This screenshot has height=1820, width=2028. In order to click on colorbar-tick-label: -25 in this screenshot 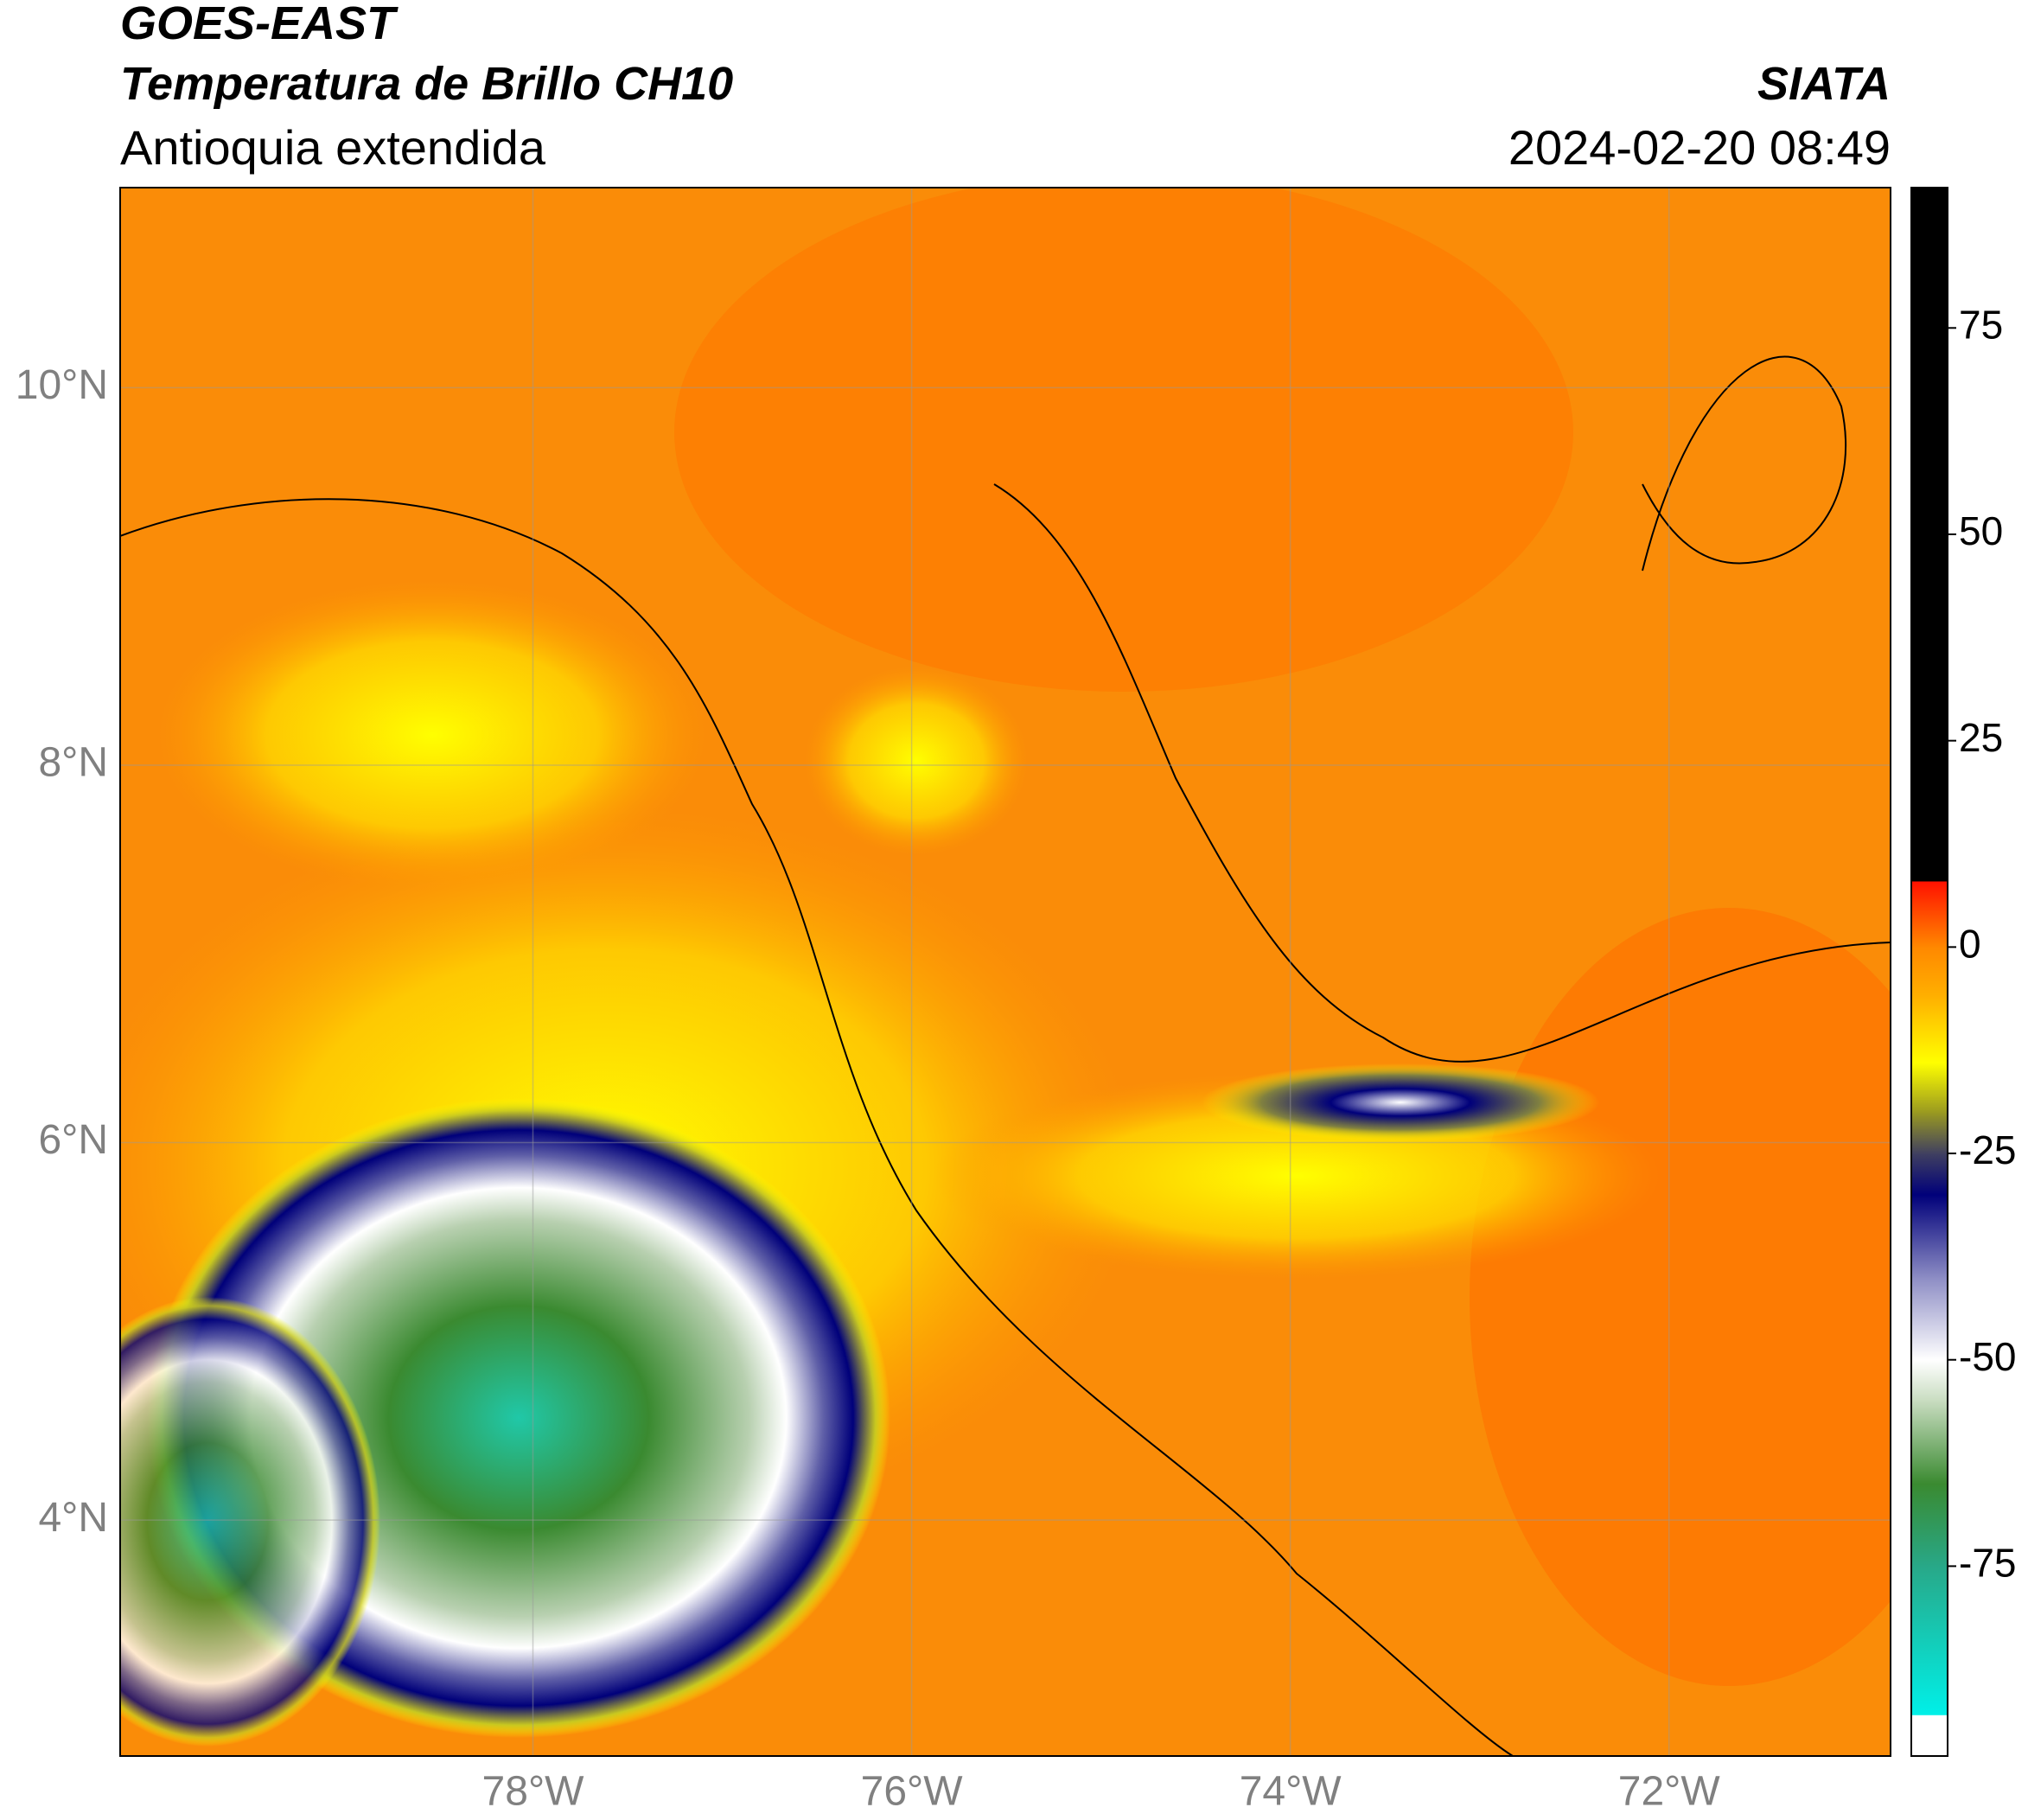, I will do `click(1987, 1150)`.